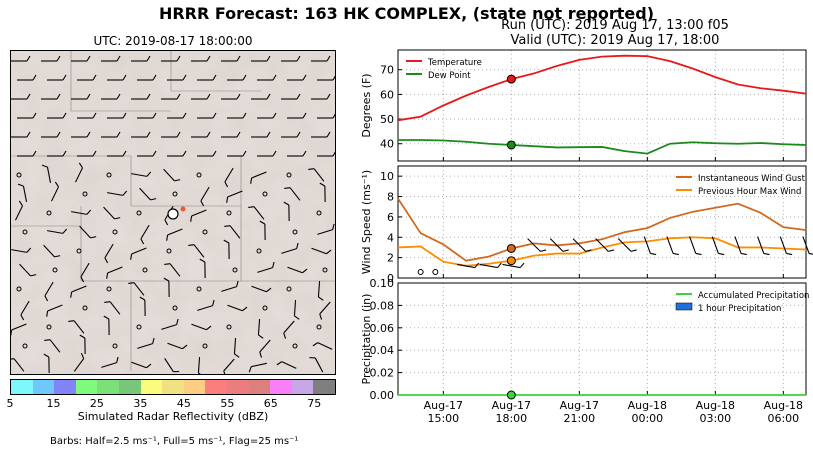 The width and height of the screenshot is (813, 460). I want to click on radar-tick-label: 35, so click(140, 403).